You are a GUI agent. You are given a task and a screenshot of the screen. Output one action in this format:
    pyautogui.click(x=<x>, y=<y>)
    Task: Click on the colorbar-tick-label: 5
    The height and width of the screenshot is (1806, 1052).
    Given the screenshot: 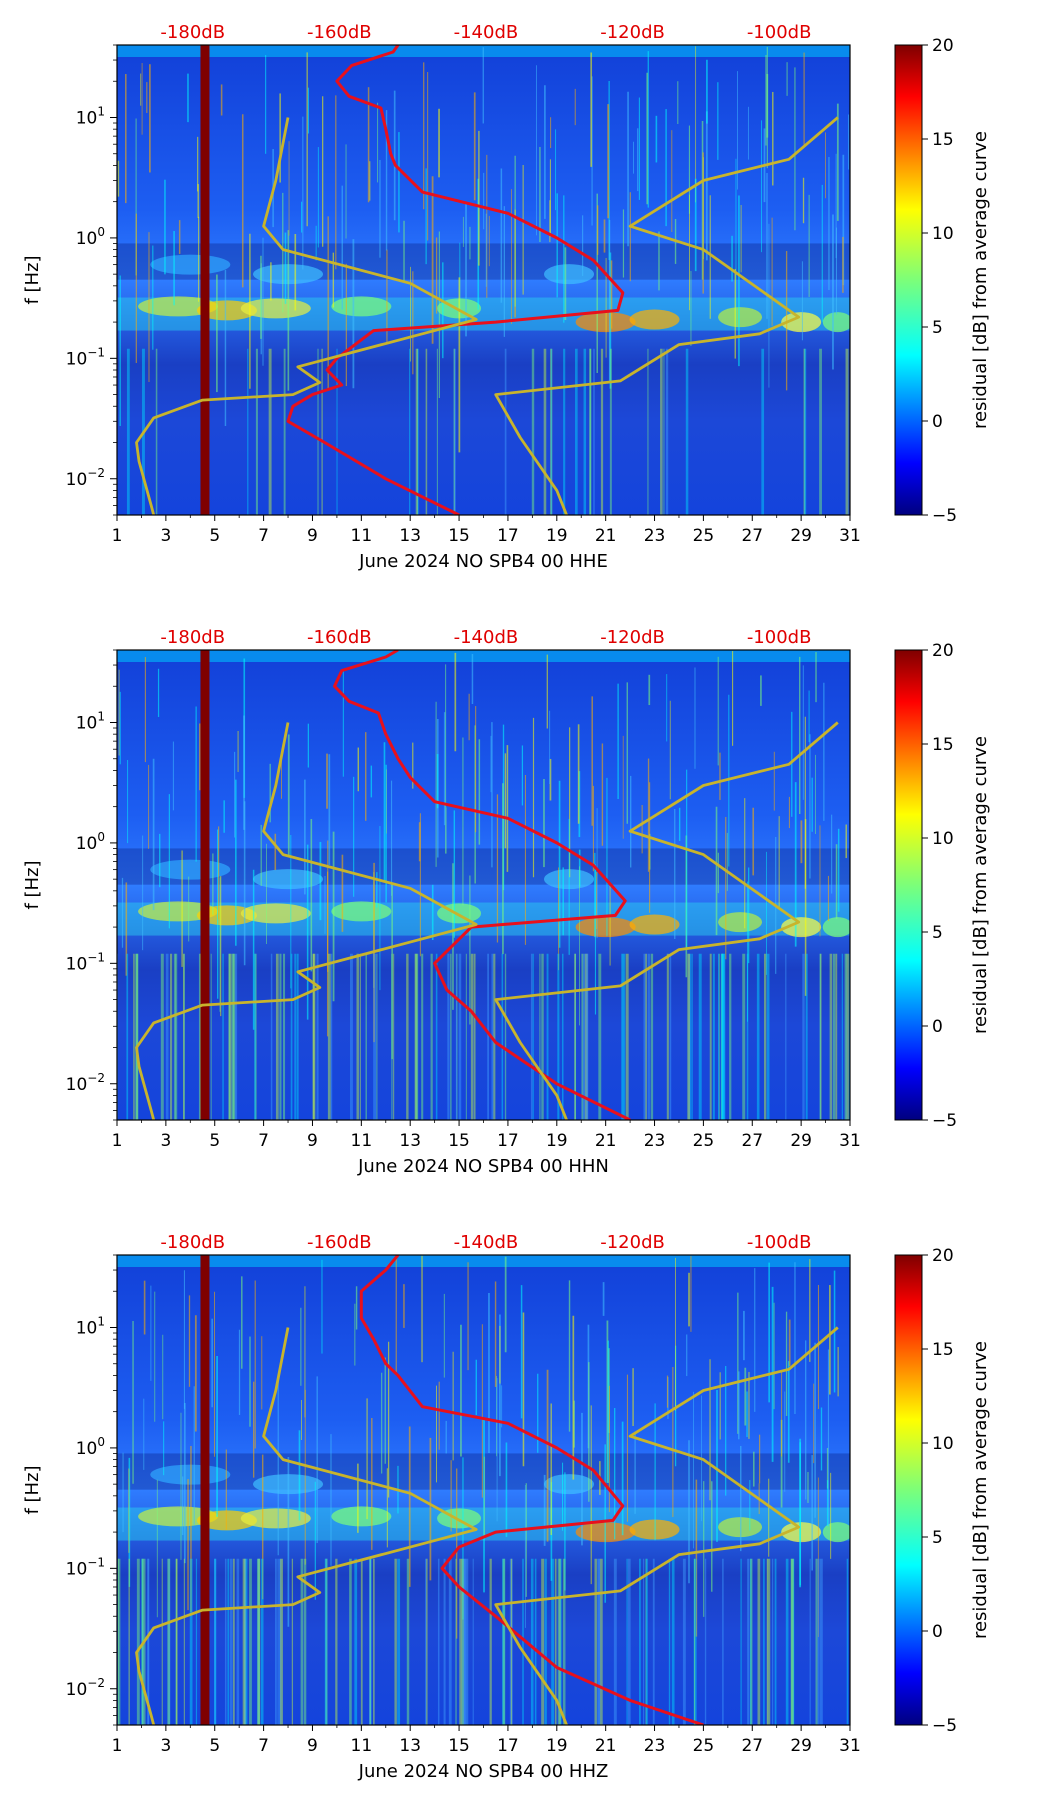 What is the action you would take?
    pyautogui.click(x=937, y=328)
    